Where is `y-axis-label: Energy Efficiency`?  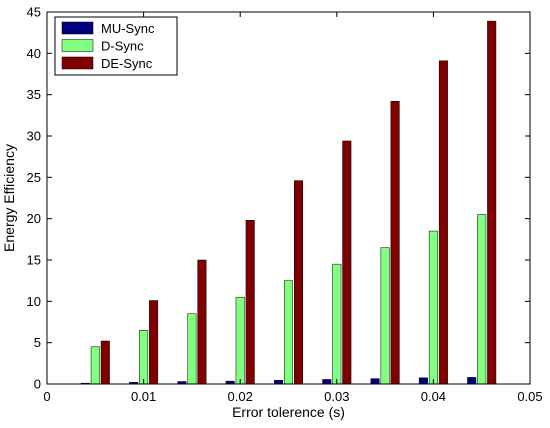 y-axis-label: Energy Efficiency is located at coordinates (9, 198).